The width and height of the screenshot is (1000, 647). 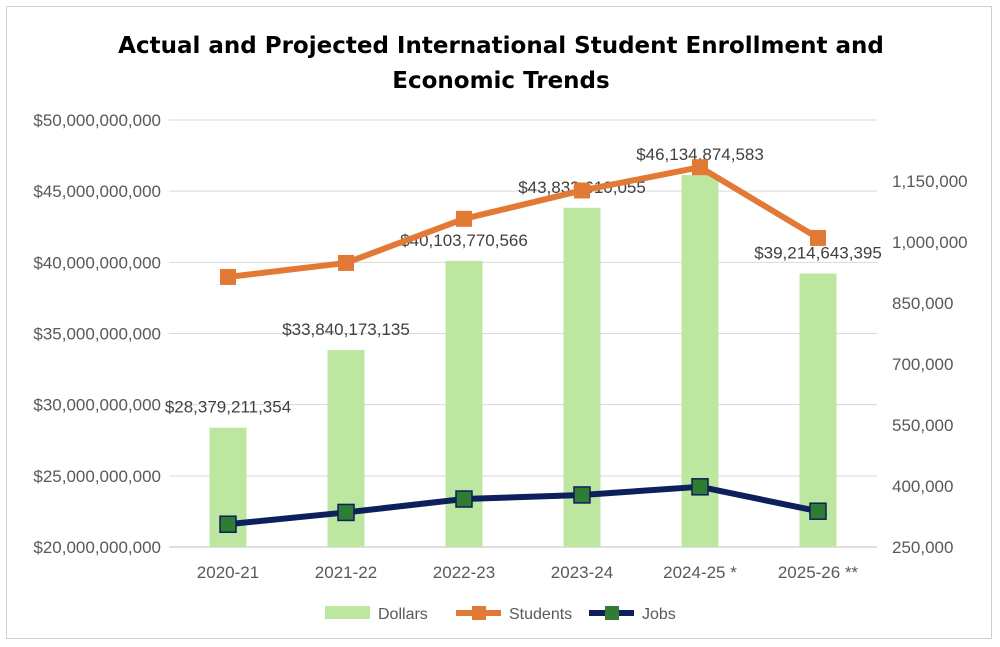 I want to click on legend-students-swatch-marker, so click(x=479, y=613).